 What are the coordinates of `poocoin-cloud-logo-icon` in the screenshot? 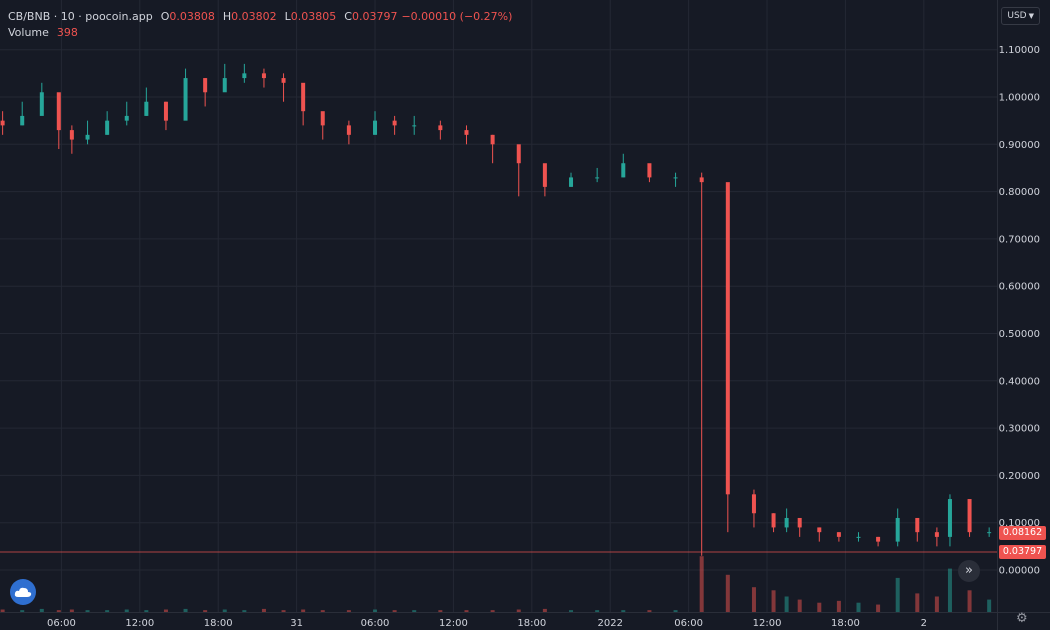 It's located at (23, 592).